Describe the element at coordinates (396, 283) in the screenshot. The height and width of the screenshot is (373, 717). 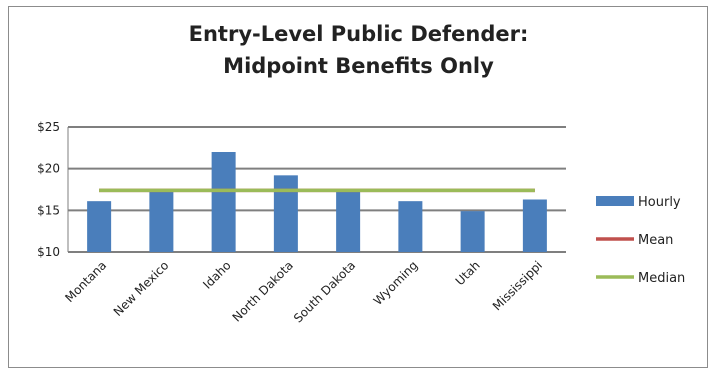
I see `x-tick-label-5: Wyoming` at that location.